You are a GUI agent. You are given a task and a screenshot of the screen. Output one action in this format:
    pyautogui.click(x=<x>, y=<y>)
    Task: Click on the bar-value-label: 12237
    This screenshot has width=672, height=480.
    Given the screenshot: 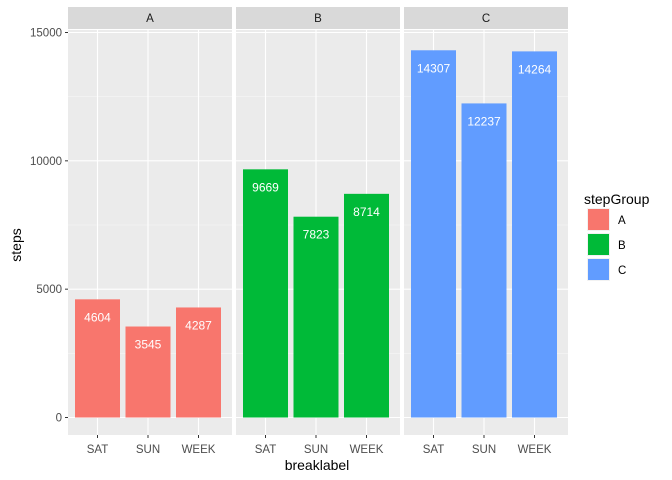 What is the action you would take?
    pyautogui.click(x=484, y=121)
    